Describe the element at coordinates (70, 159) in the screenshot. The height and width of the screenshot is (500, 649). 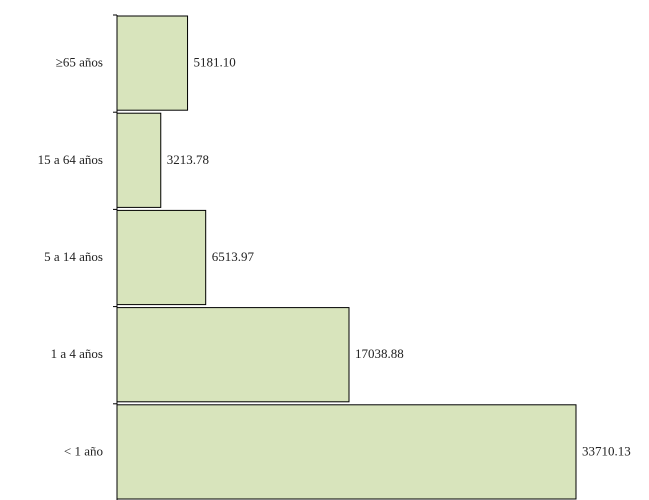
I see `y-tick-label: 15 a 64 años` at that location.